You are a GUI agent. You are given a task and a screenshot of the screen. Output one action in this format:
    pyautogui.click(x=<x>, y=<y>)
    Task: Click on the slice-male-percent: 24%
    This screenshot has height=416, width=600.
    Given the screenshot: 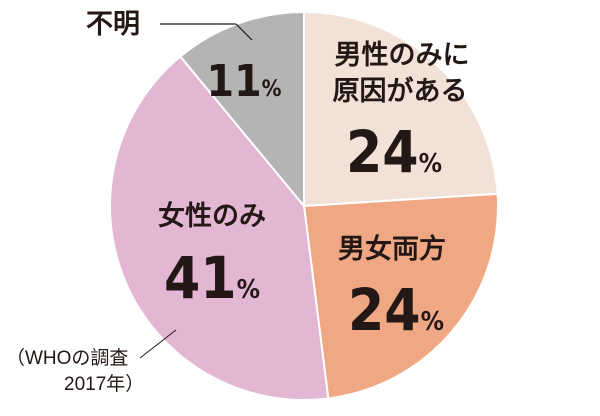 What is the action you would take?
    pyautogui.click(x=394, y=152)
    